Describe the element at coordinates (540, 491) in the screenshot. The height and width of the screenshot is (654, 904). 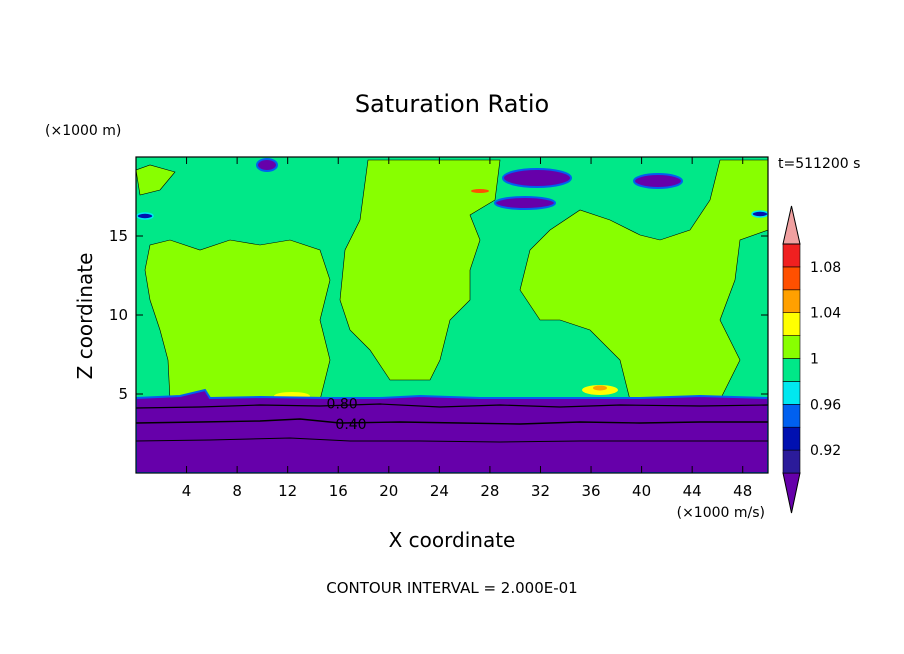
I see `x-tick-label: 32` at that location.